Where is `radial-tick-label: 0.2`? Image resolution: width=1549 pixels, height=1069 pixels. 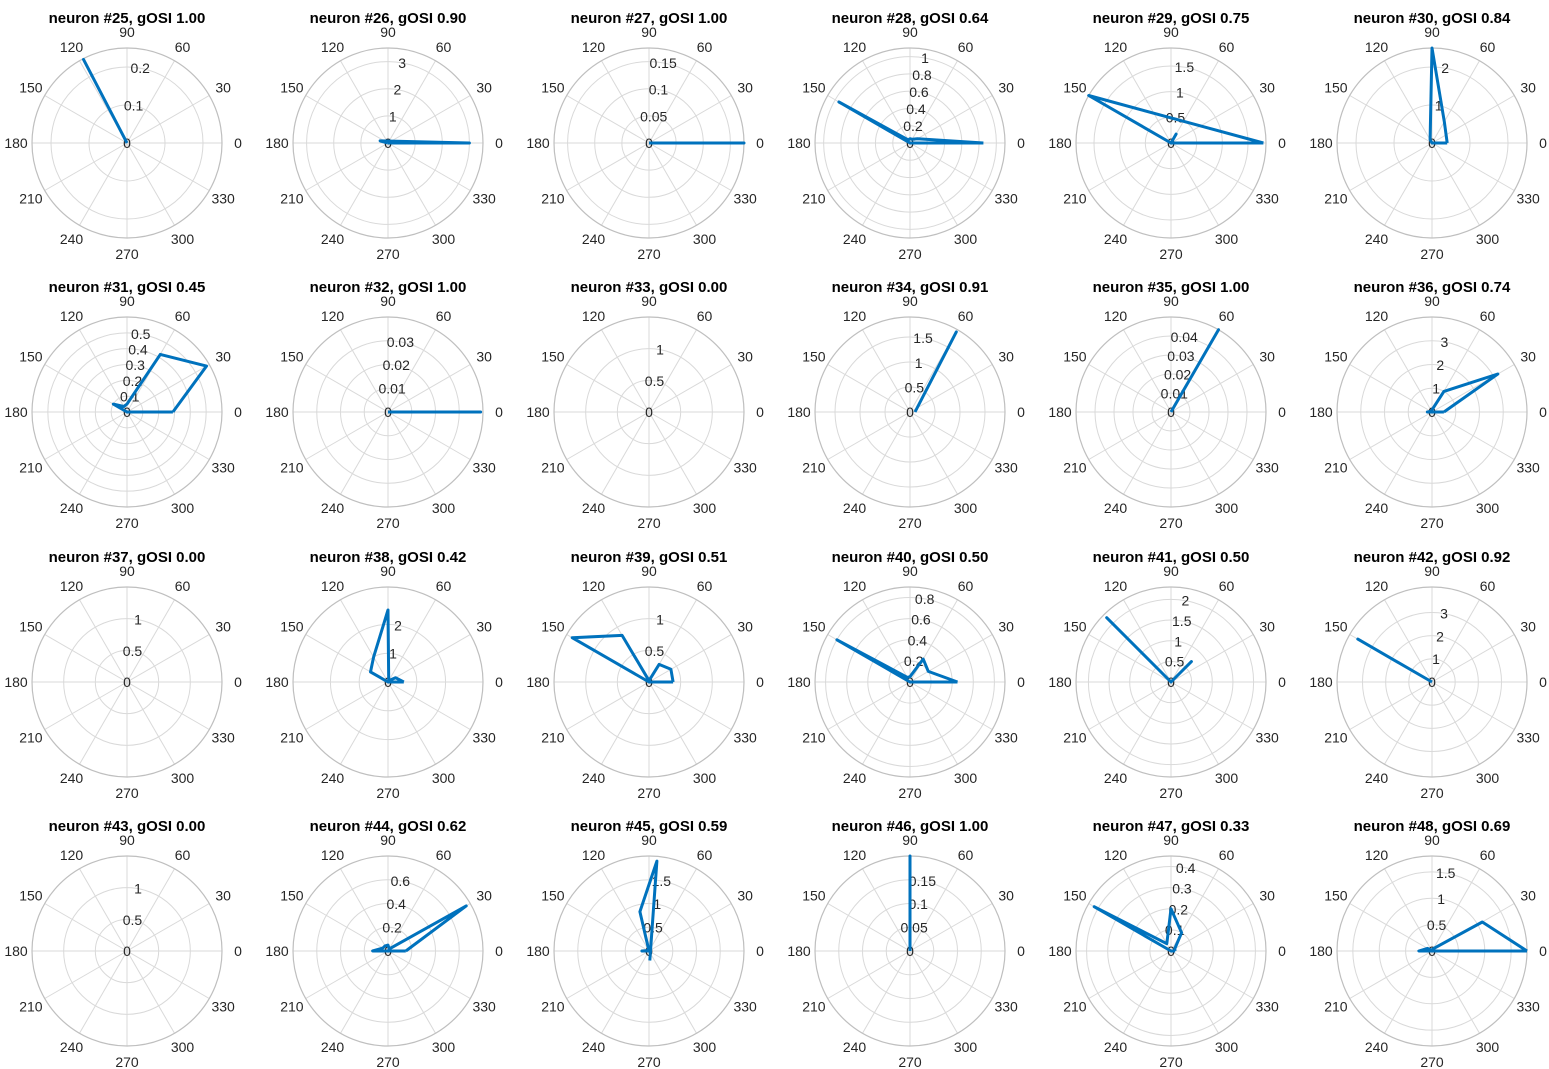
radial-tick-label: 0.2 is located at coordinates (133, 381).